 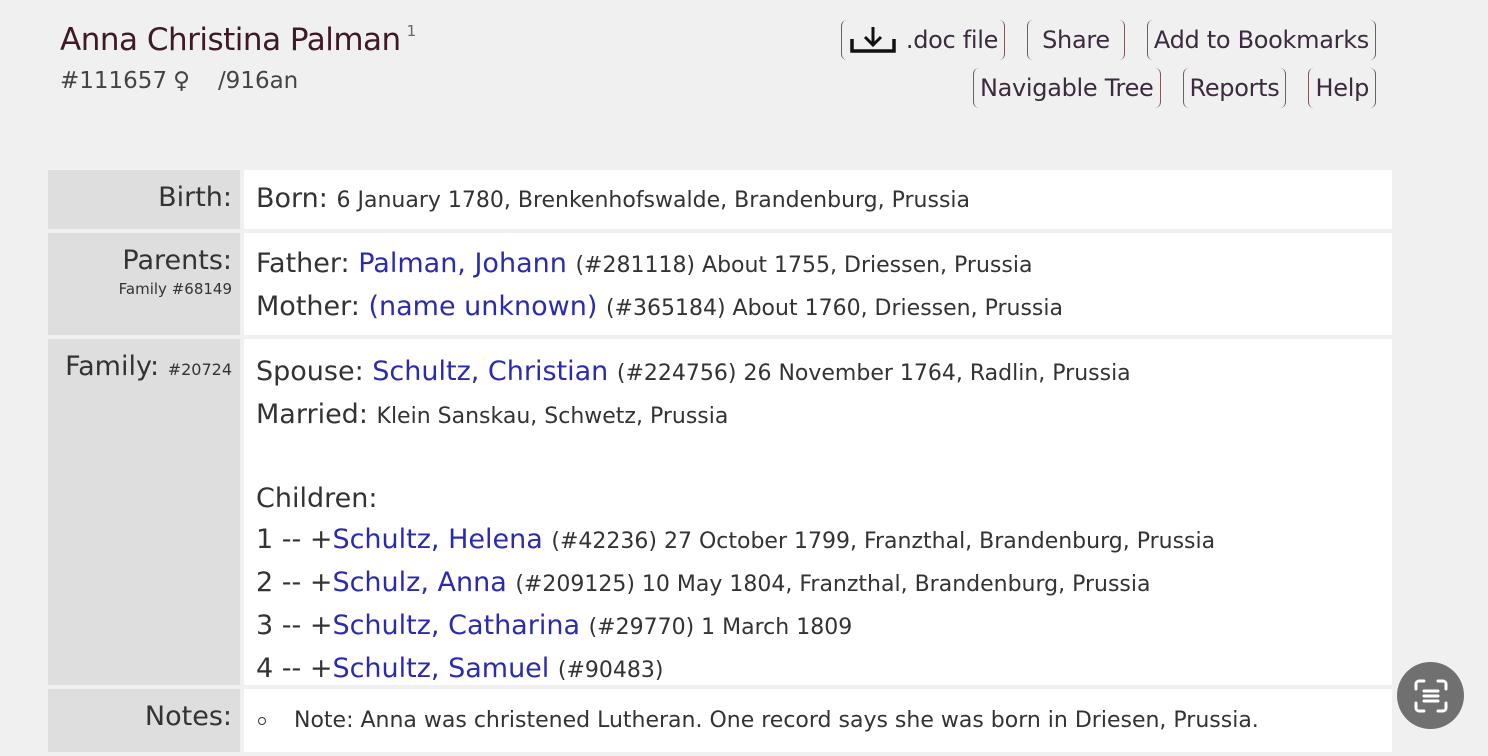 What do you see at coordinates (441, 668) in the screenshot?
I see `child-link: Schultz, Samuel` at bounding box center [441, 668].